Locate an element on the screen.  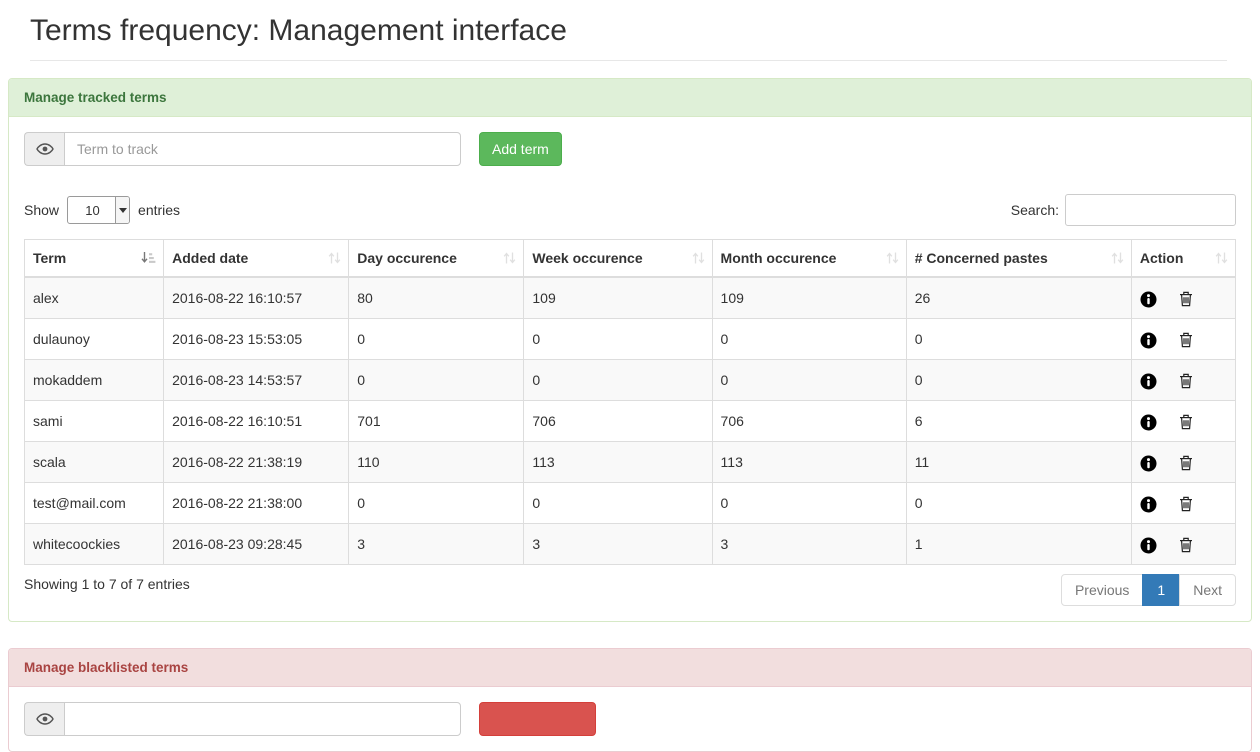
show-label: Show is located at coordinates (42, 210).